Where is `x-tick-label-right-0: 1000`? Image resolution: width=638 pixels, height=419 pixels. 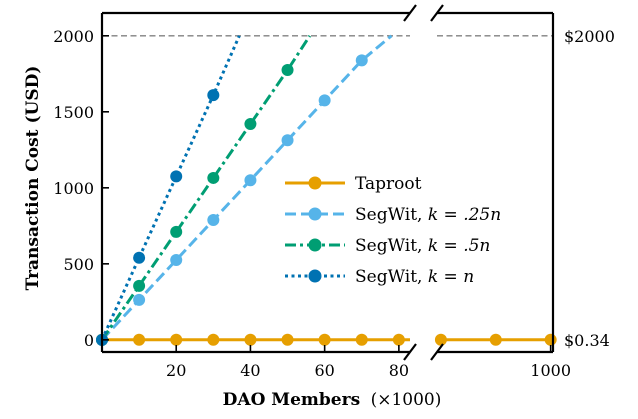 x-tick-label-right-0: 1000 is located at coordinates (550, 370).